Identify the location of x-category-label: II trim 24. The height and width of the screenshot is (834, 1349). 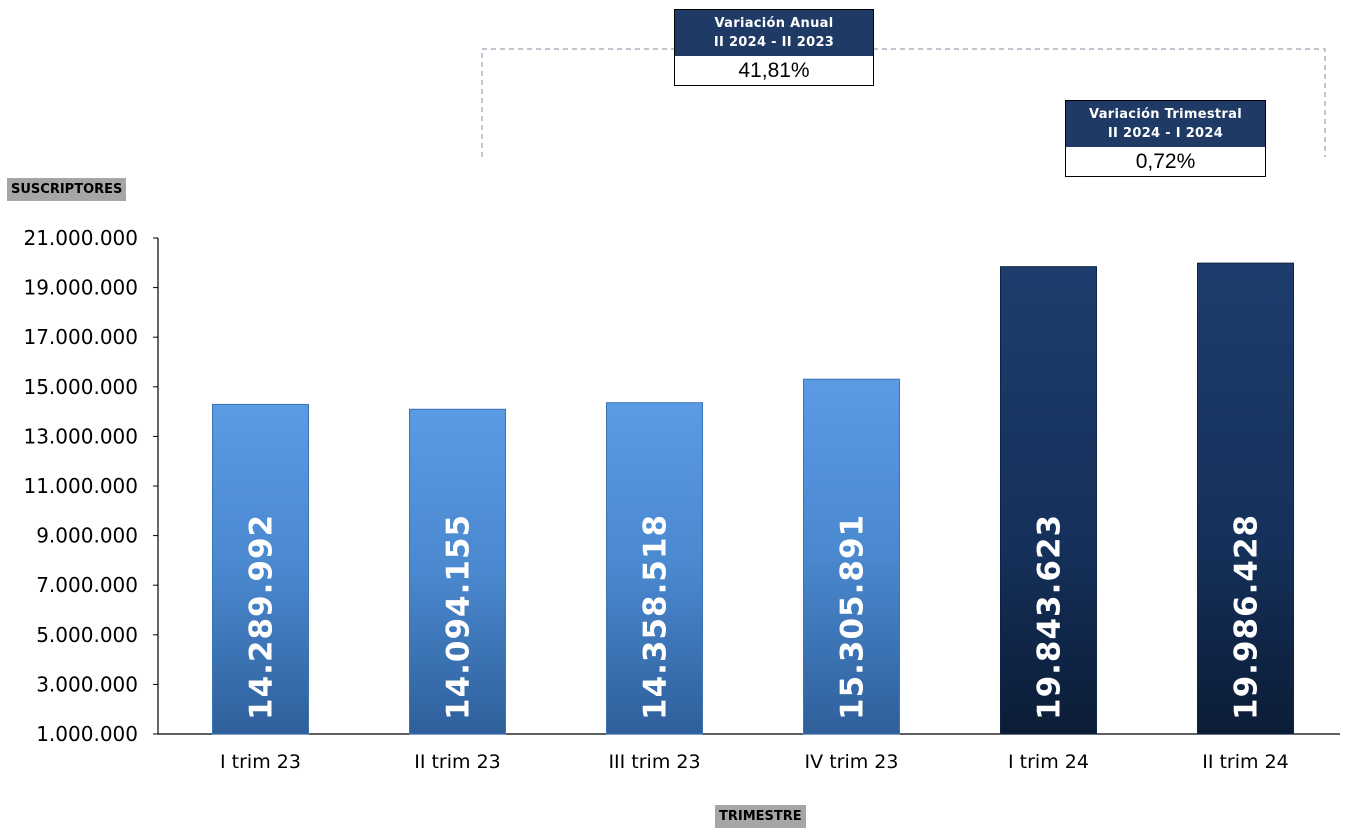
(1245, 762).